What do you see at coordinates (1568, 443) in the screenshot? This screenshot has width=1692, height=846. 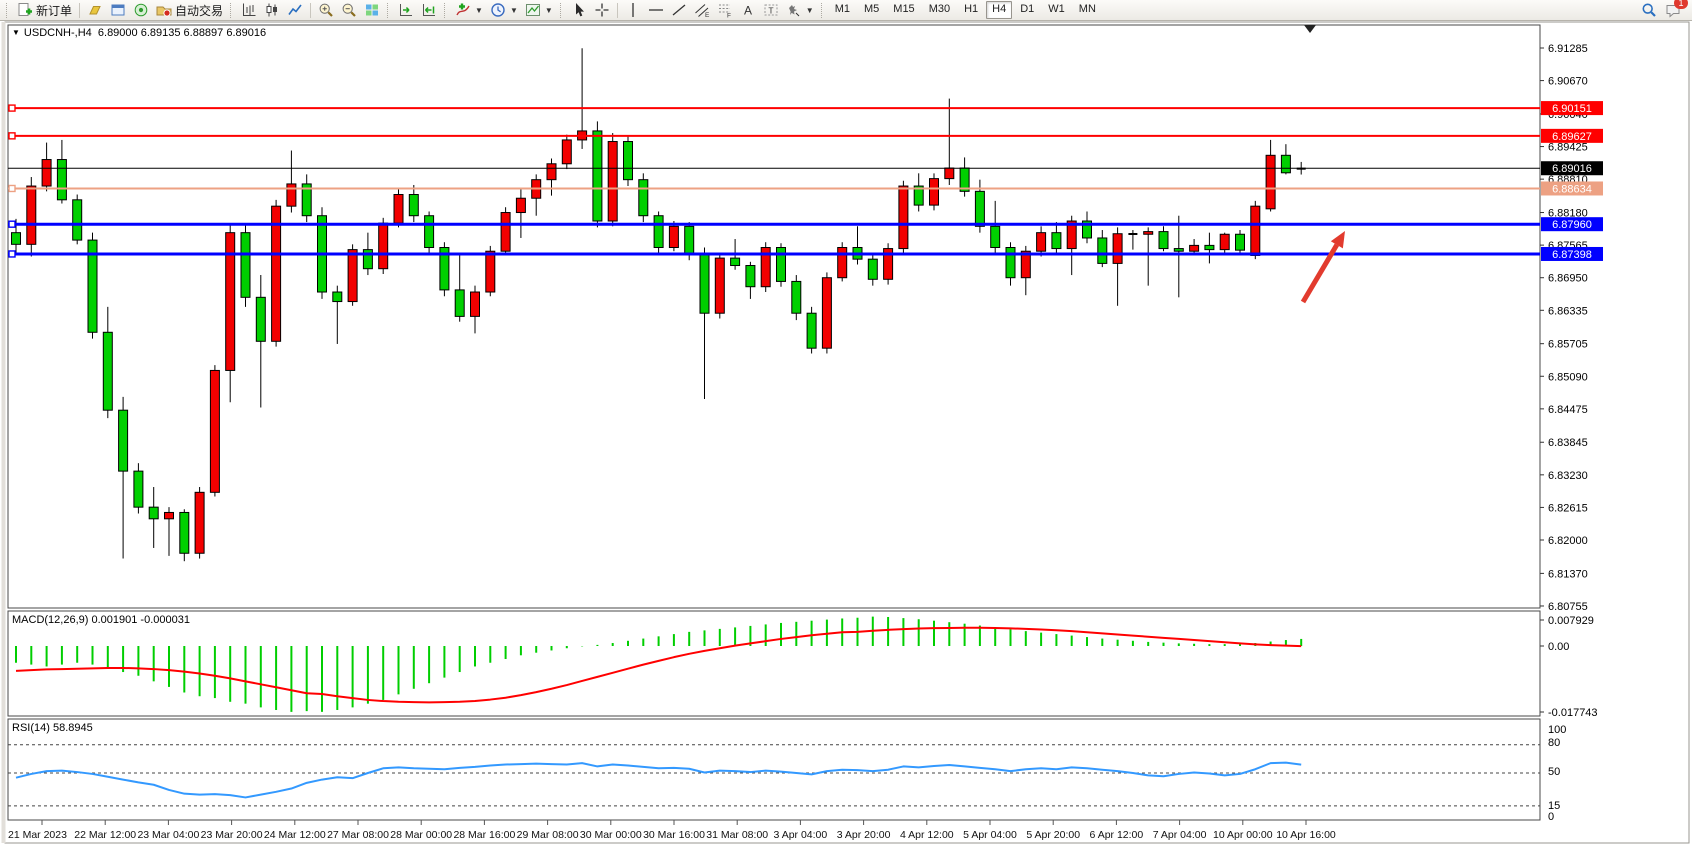 I see `price-tick-label: 6.83845` at bounding box center [1568, 443].